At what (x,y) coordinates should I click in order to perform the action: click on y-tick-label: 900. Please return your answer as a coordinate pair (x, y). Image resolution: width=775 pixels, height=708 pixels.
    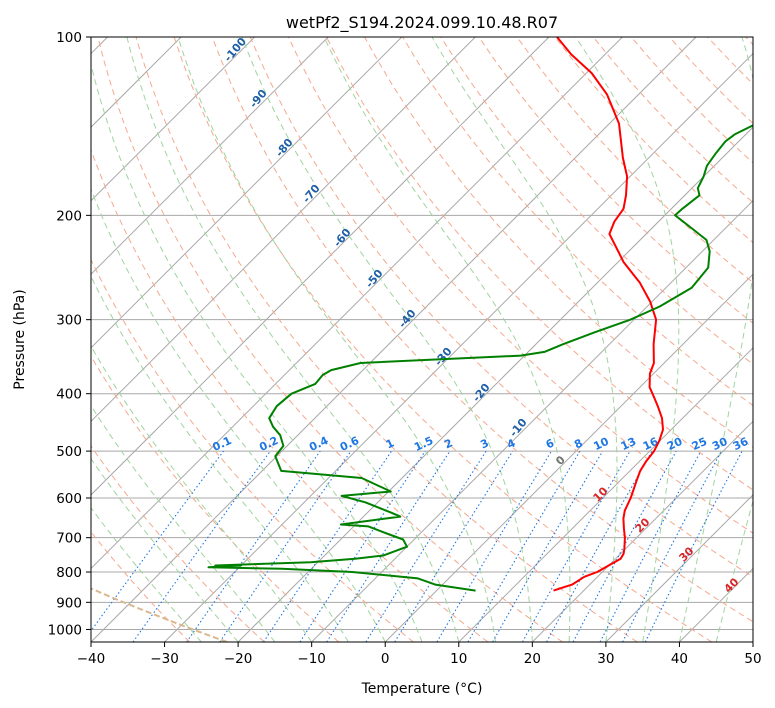
    Looking at the image, I should click on (69, 603).